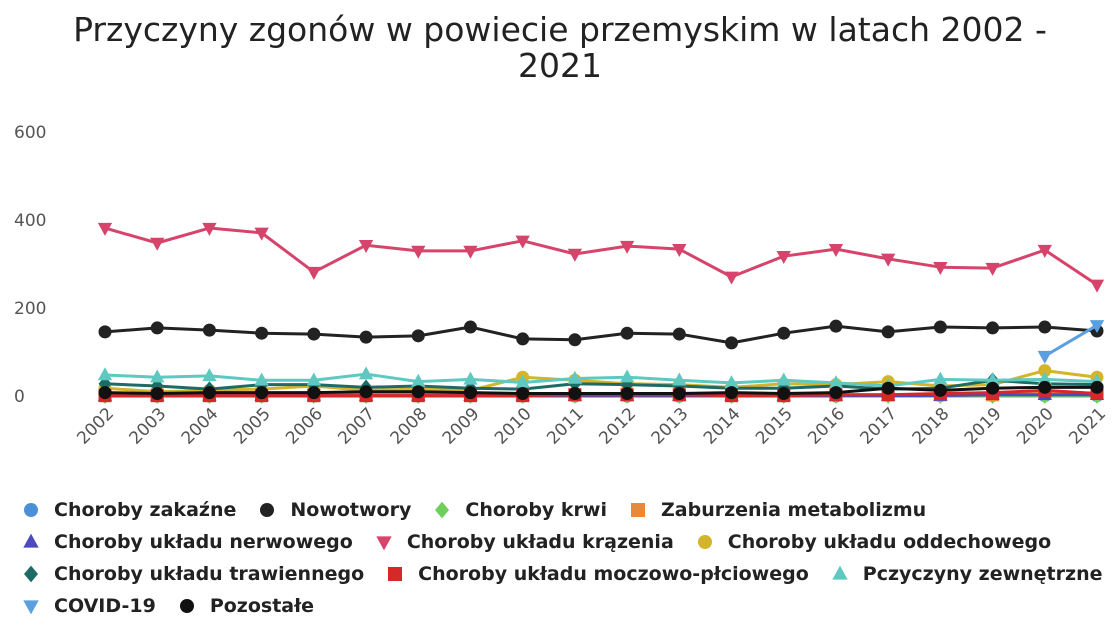  Describe the element at coordinates (983, 426) in the screenshot. I see `x-tick-label: 2019` at that location.